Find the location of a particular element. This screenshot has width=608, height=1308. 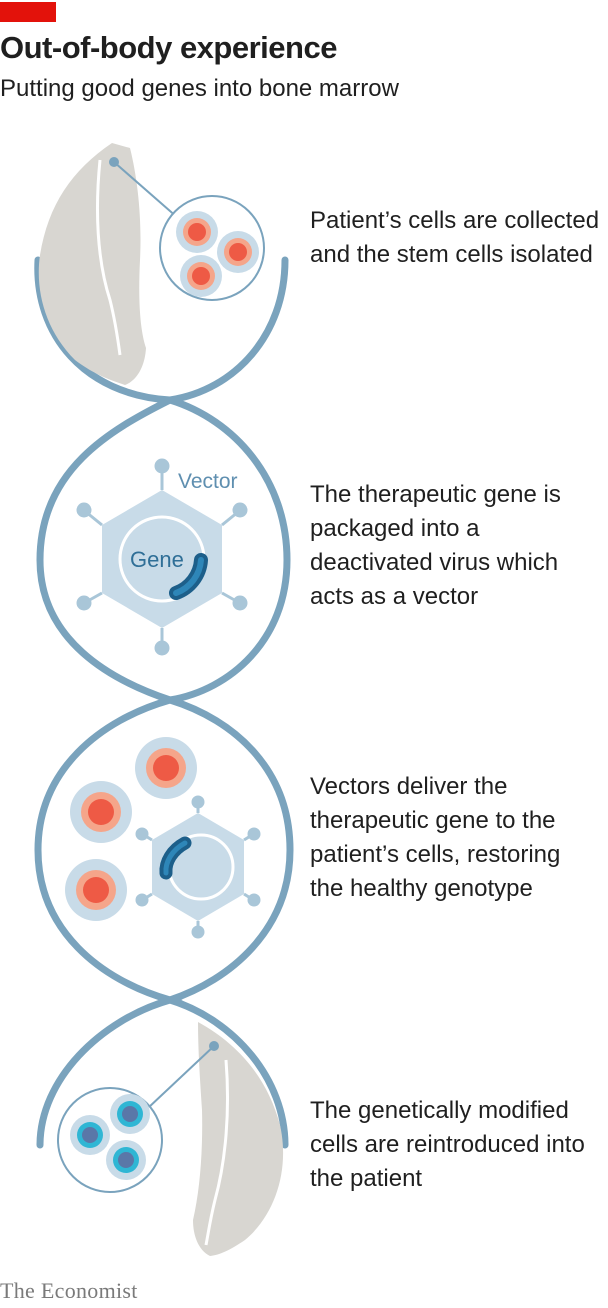

brand-accent-bar is located at coordinates (28, 12).